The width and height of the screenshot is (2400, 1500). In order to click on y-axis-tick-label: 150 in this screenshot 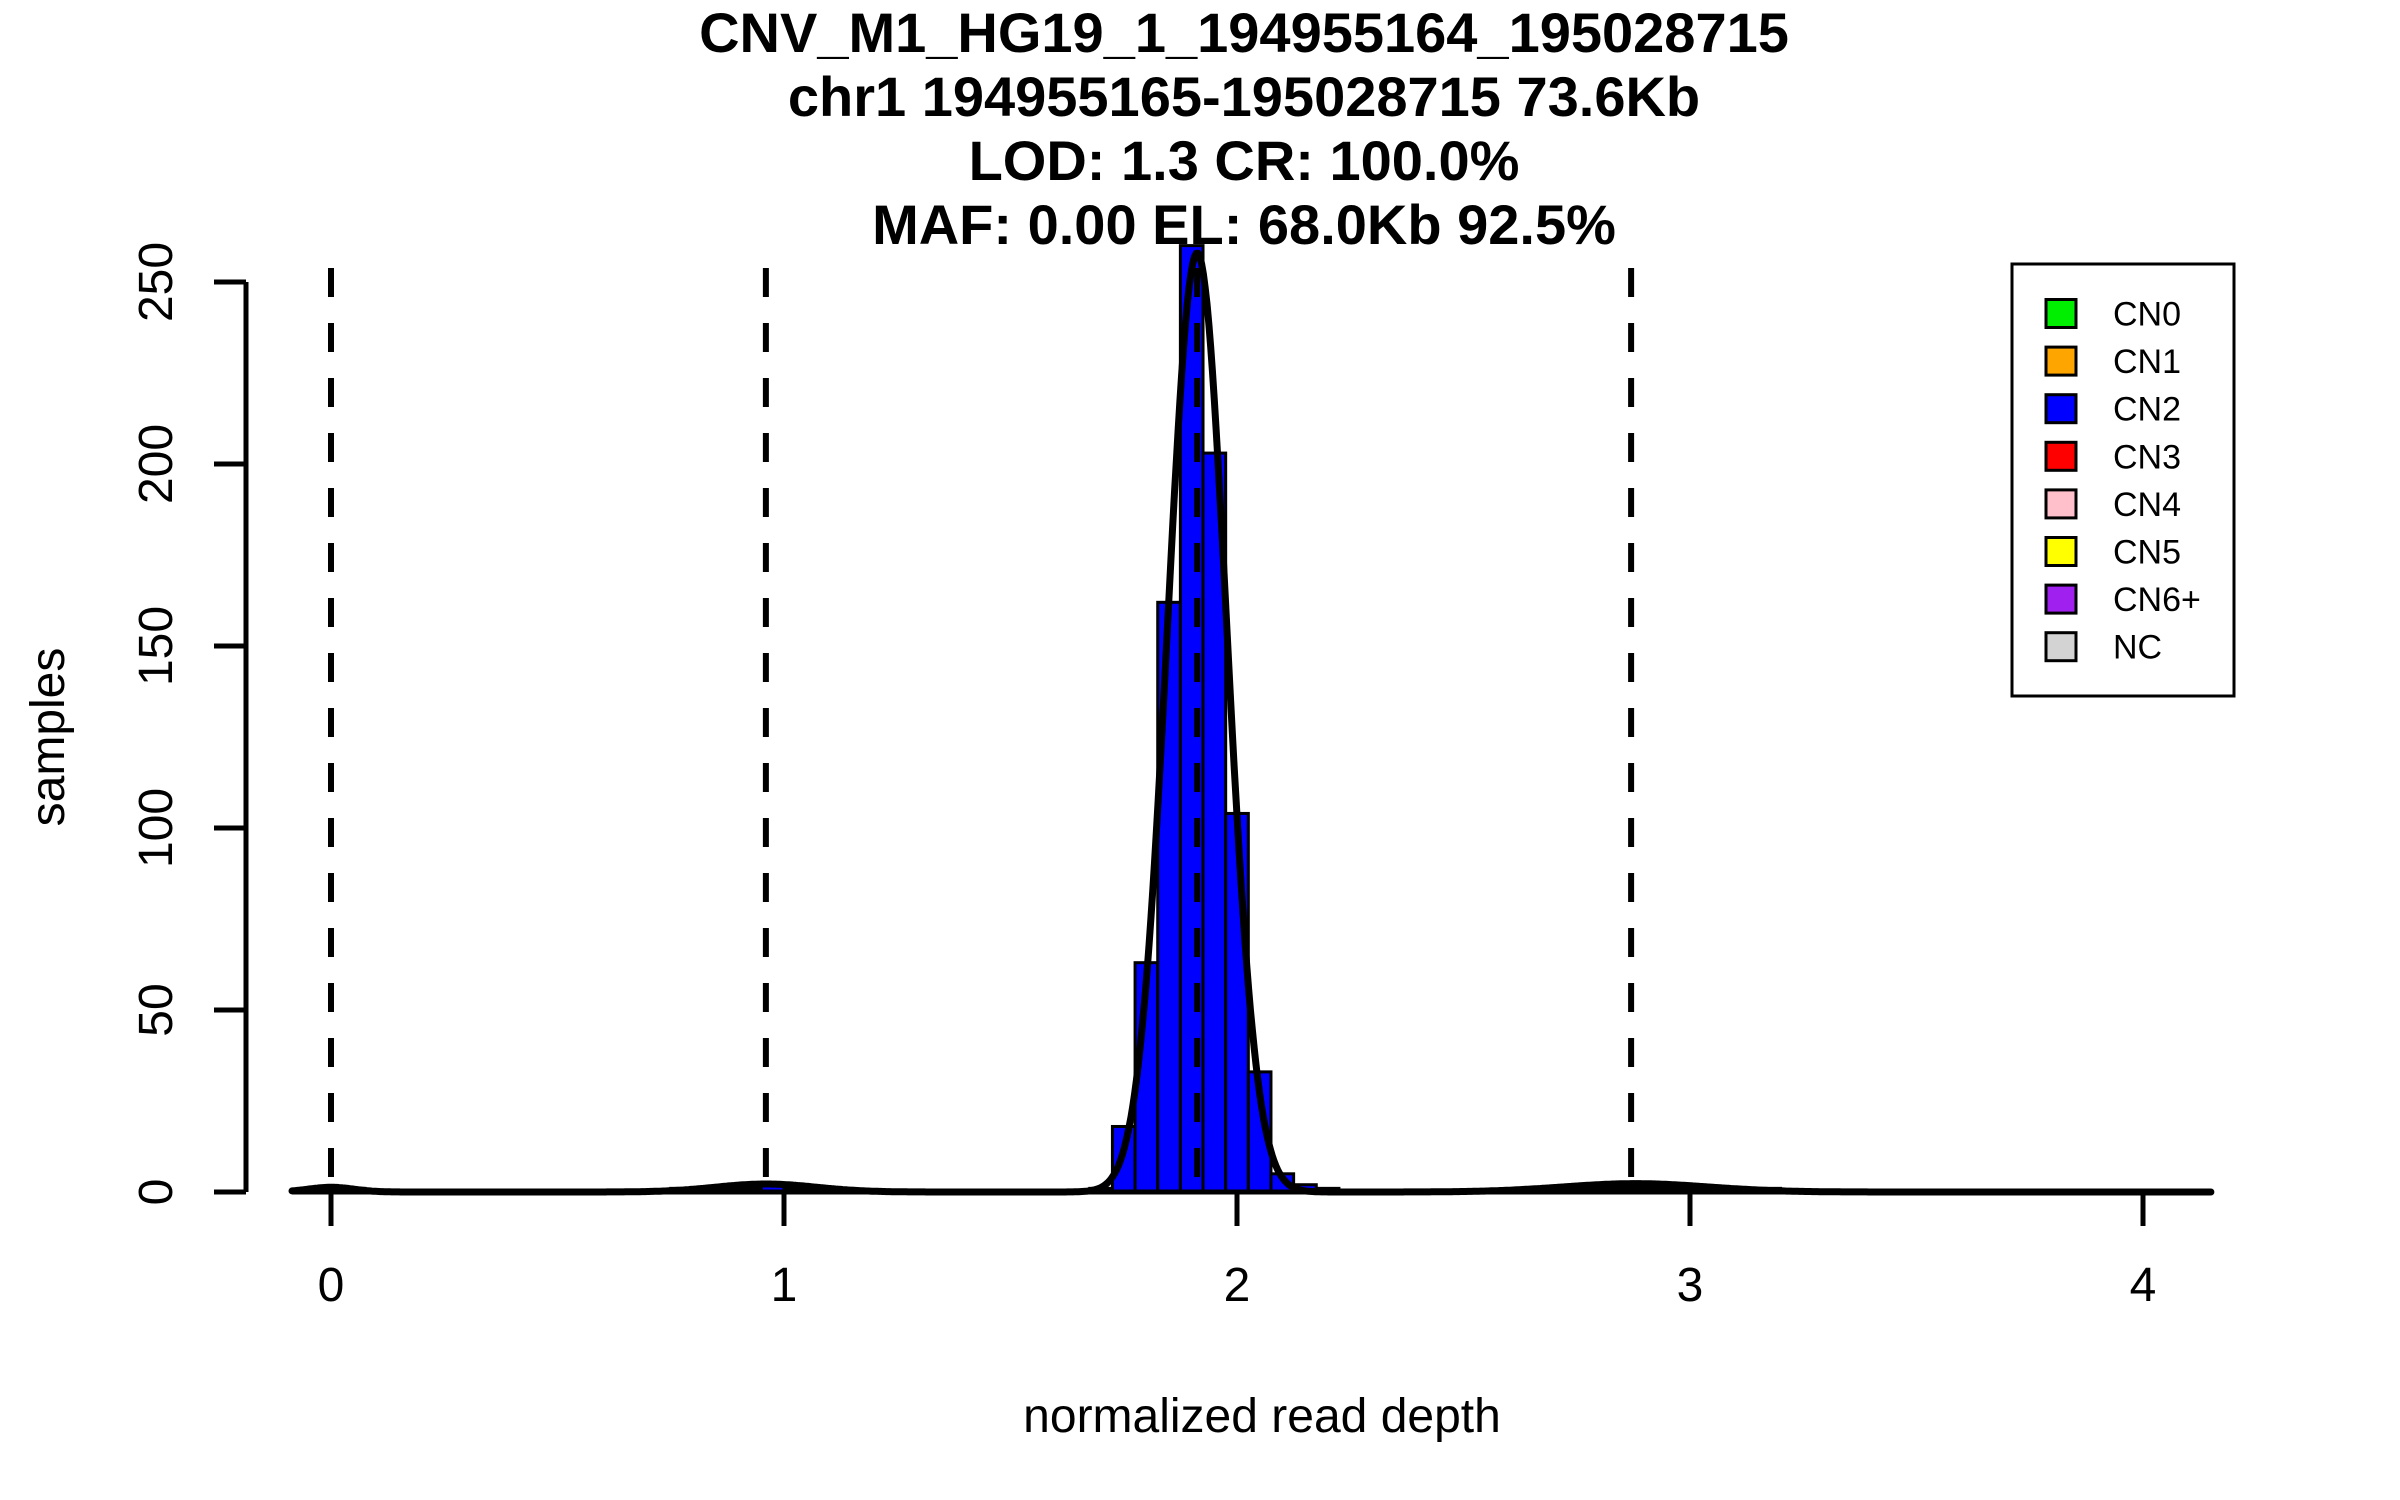, I will do `click(156, 646)`.